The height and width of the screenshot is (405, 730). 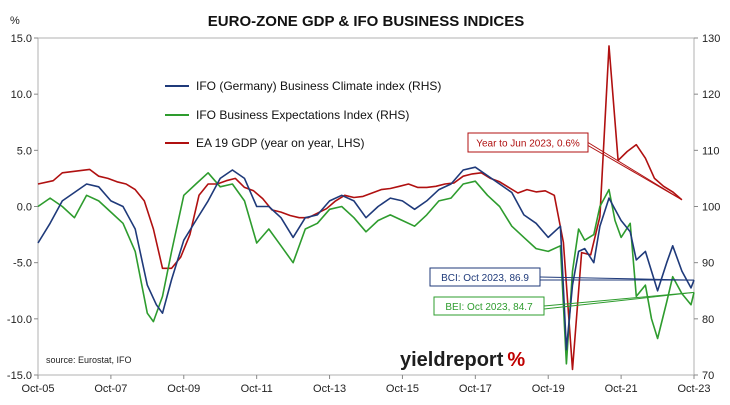 I want to click on yieldreport-logo: yieldreport%, so click(x=462, y=360).